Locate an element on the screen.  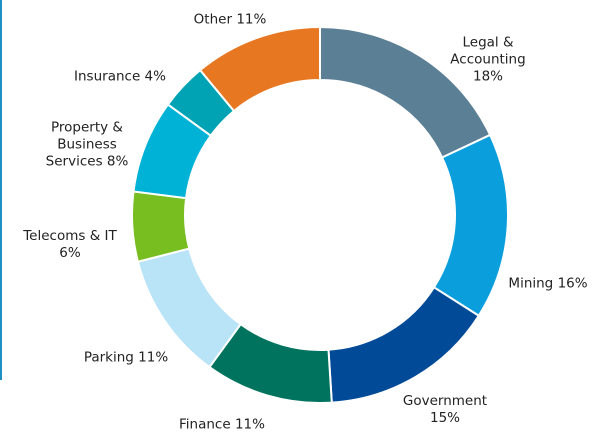
slice-label: Telecoms & IT 6% is located at coordinates (70, 245).